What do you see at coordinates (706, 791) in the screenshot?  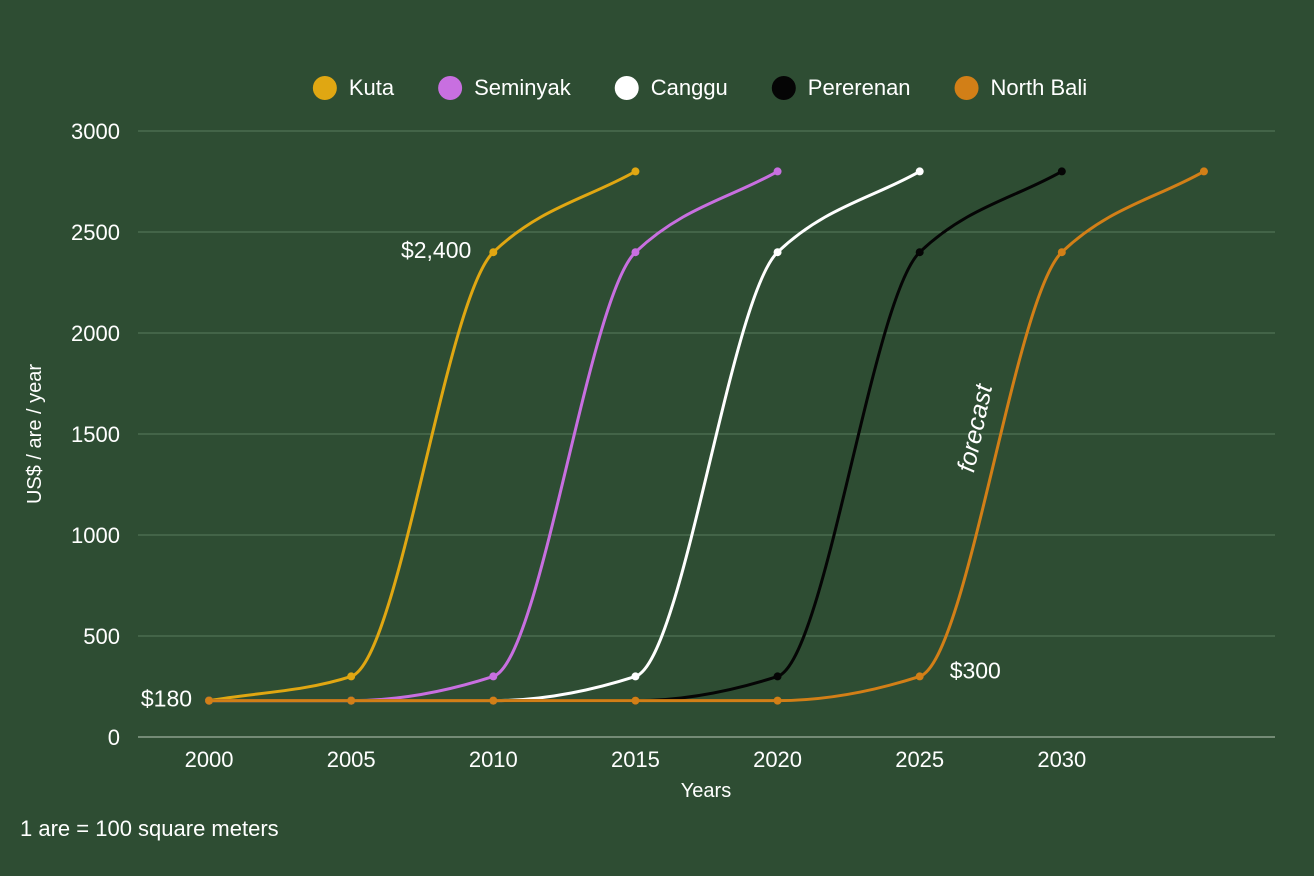 I see `x-axis-title: Years` at bounding box center [706, 791].